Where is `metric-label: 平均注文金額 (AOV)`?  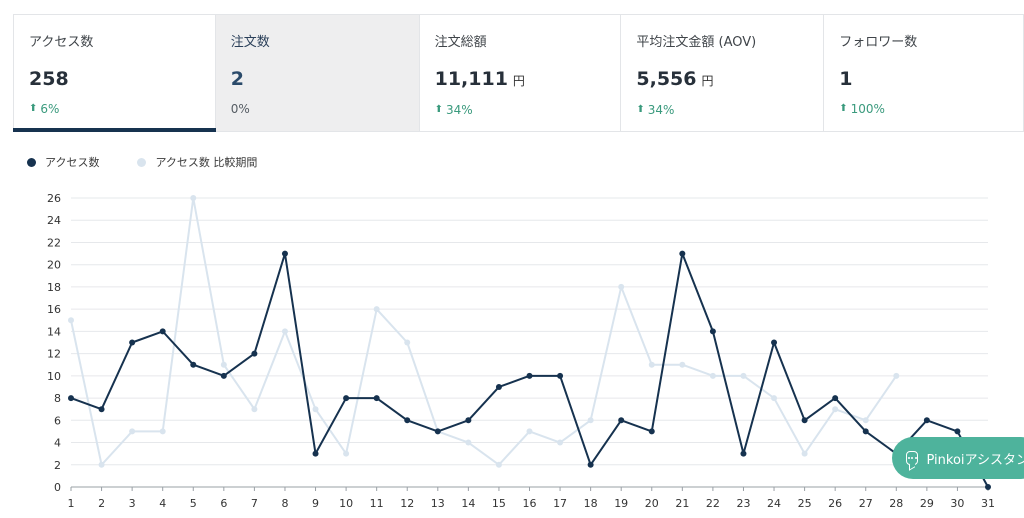 metric-label: 平均注文金額 (AOV) is located at coordinates (696, 42).